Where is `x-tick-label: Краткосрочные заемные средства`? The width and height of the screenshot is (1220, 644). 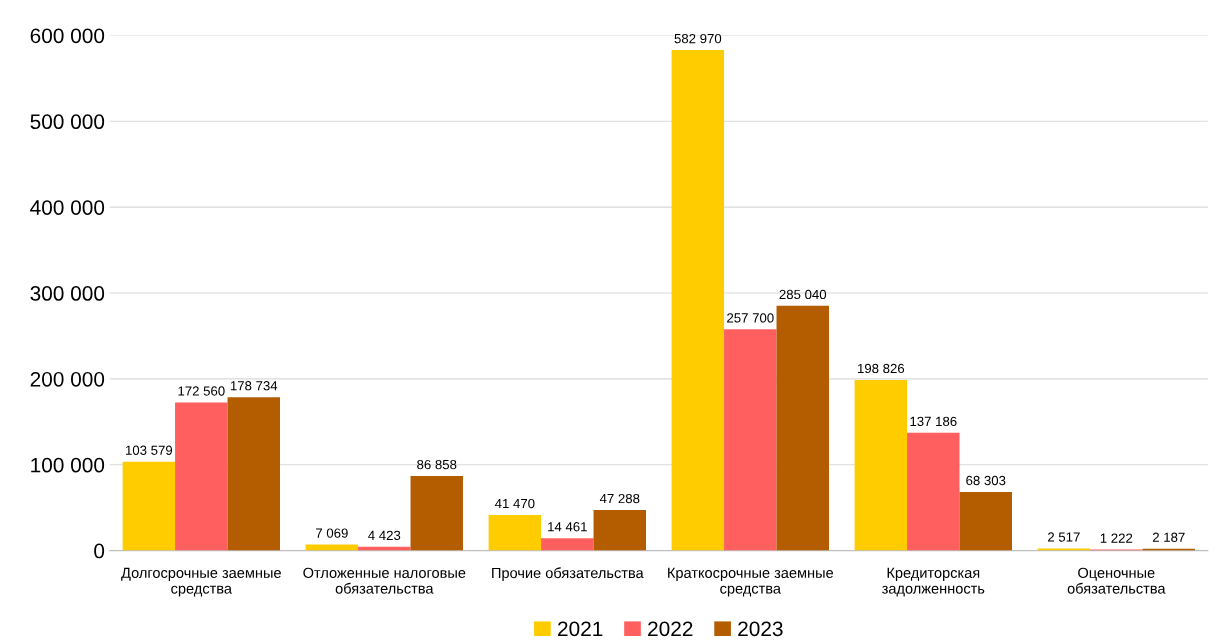 x-tick-label: Краткосрочные заемные средства is located at coordinates (751, 582).